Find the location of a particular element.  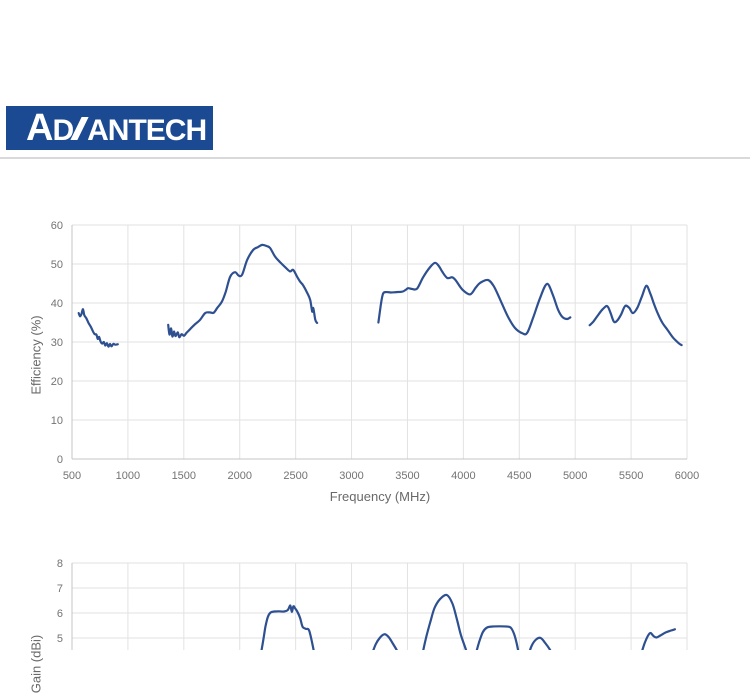

efficiency-y-tick-label: 0 is located at coordinates (60, 460).